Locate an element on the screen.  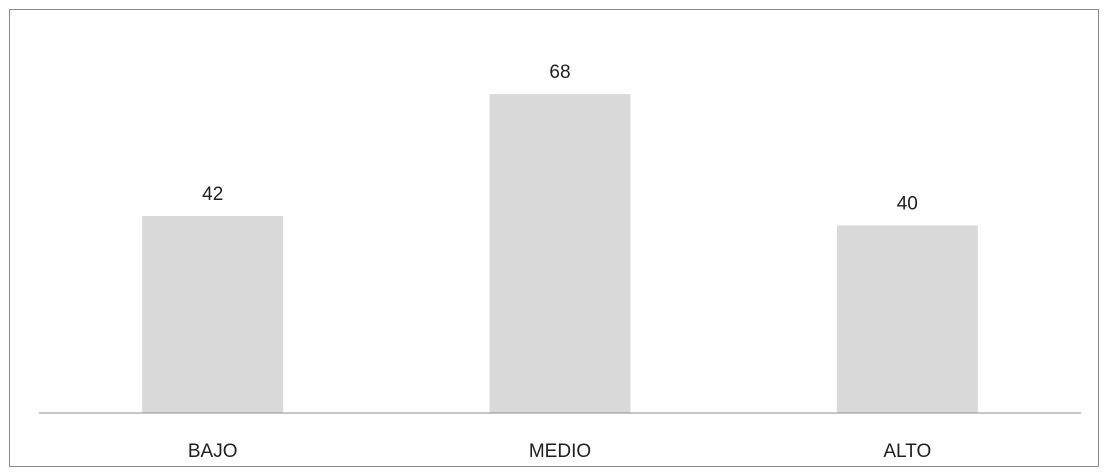
bar-alto is located at coordinates (907, 319).